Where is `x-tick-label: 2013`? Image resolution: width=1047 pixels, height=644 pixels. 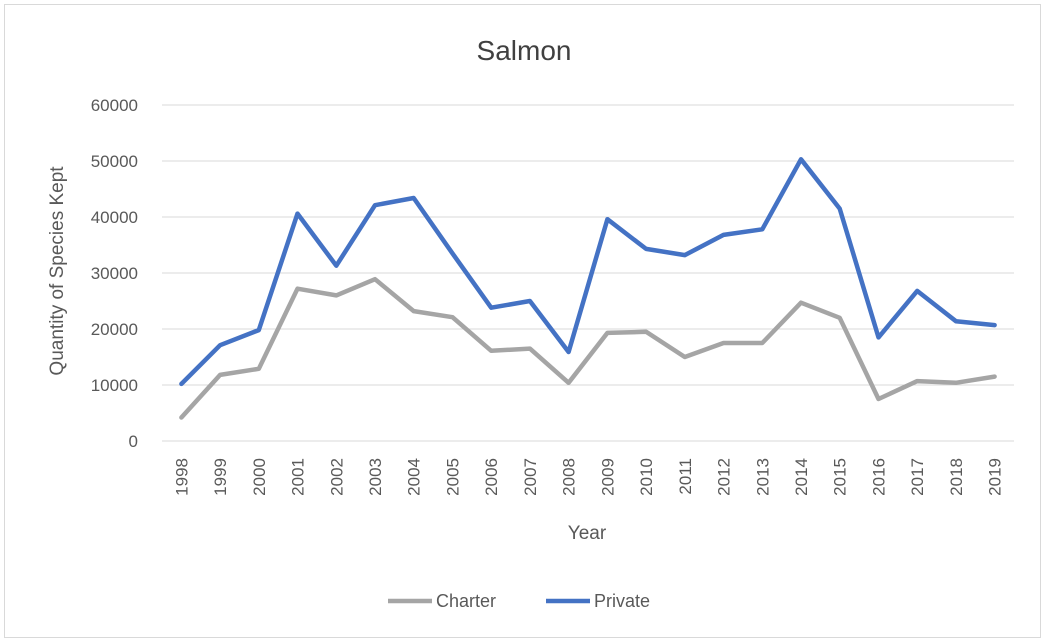
x-tick-label: 2013 is located at coordinates (762, 477).